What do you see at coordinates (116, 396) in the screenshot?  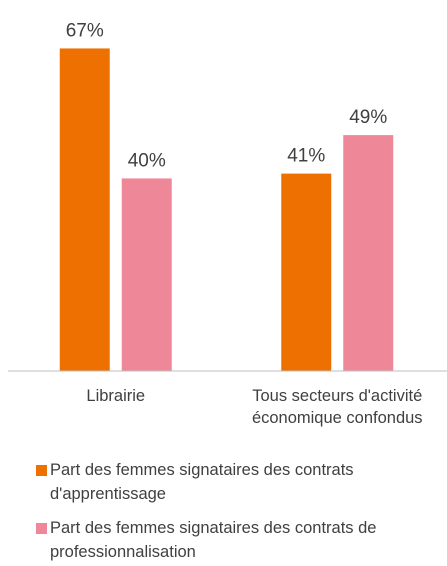 I see `x-tick-label: Librairie` at bounding box center [116, 396].